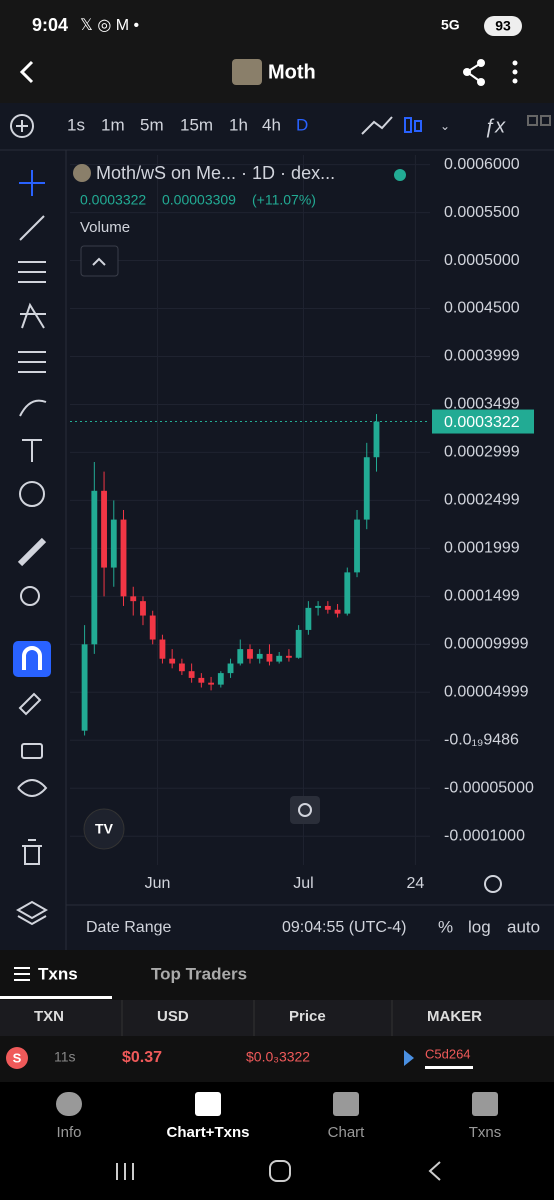 Image resolution: width=554 pixels, height=1200 pixels. Describe the element at coordinates (113, 124) in the screenshot. I see `timeframe: 1m` at that location.